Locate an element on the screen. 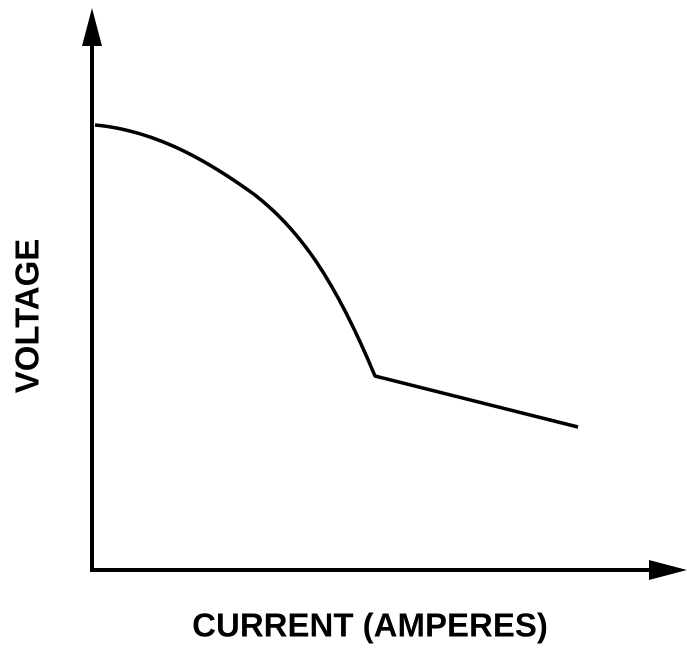  x-axis-label: CURRENT (AMPERES) is located at coordinates (370, 625).